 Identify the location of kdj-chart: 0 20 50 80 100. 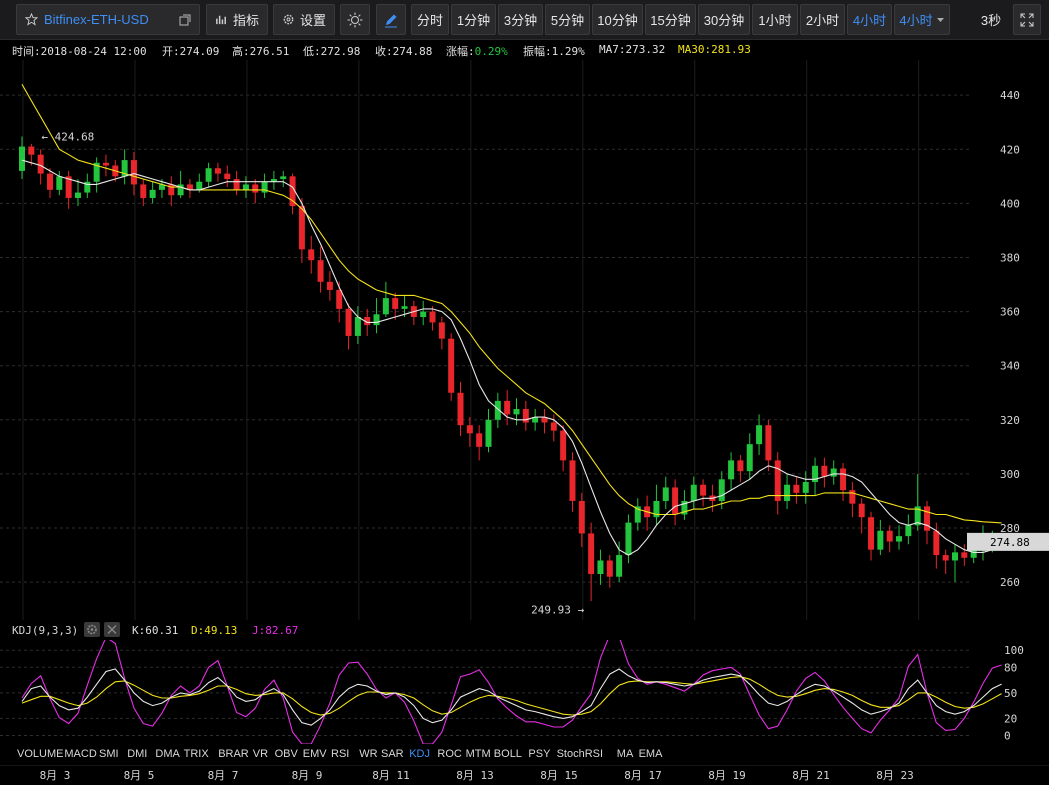
(524, 692).